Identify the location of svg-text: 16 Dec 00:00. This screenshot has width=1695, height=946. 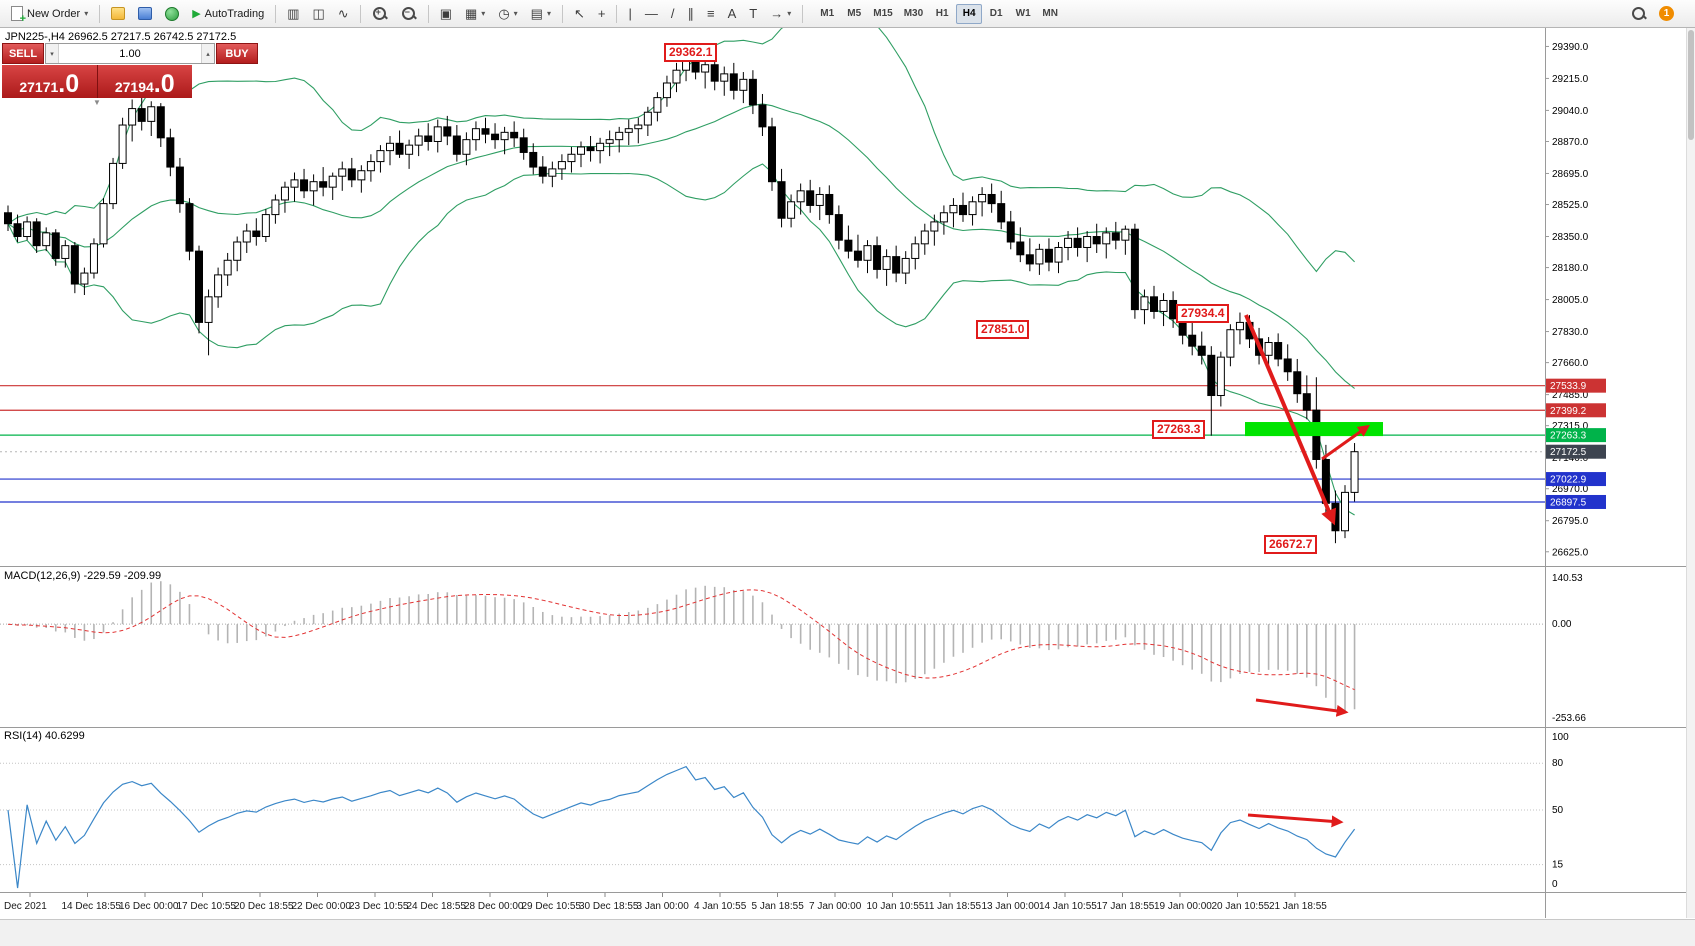
(149, 906).